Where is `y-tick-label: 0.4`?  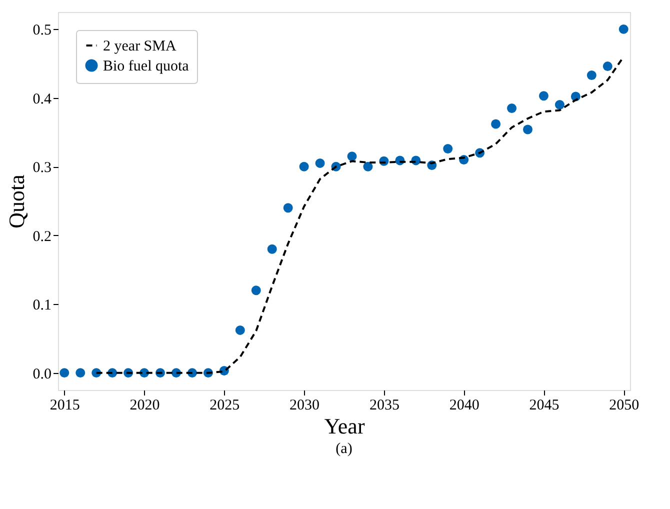
y-tick-label: 0.4 is located at coordinates (42, 99).